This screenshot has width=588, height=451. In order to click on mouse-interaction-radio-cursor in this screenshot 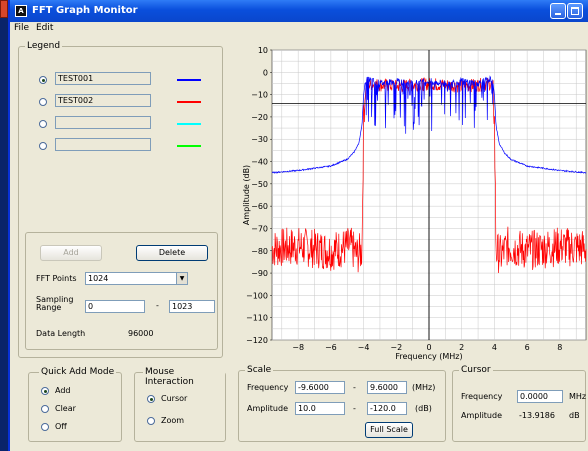, I will do `click(151, 399)`.